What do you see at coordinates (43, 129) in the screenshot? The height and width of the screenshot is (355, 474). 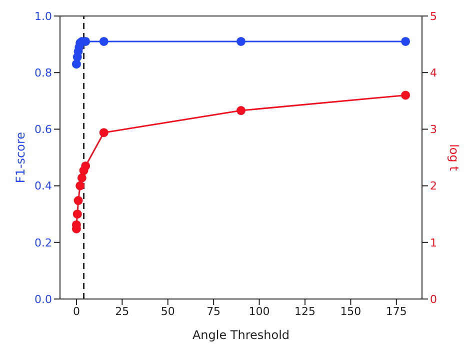 I see `y-tick-label: 0.6` at bounding box center [43, 129].